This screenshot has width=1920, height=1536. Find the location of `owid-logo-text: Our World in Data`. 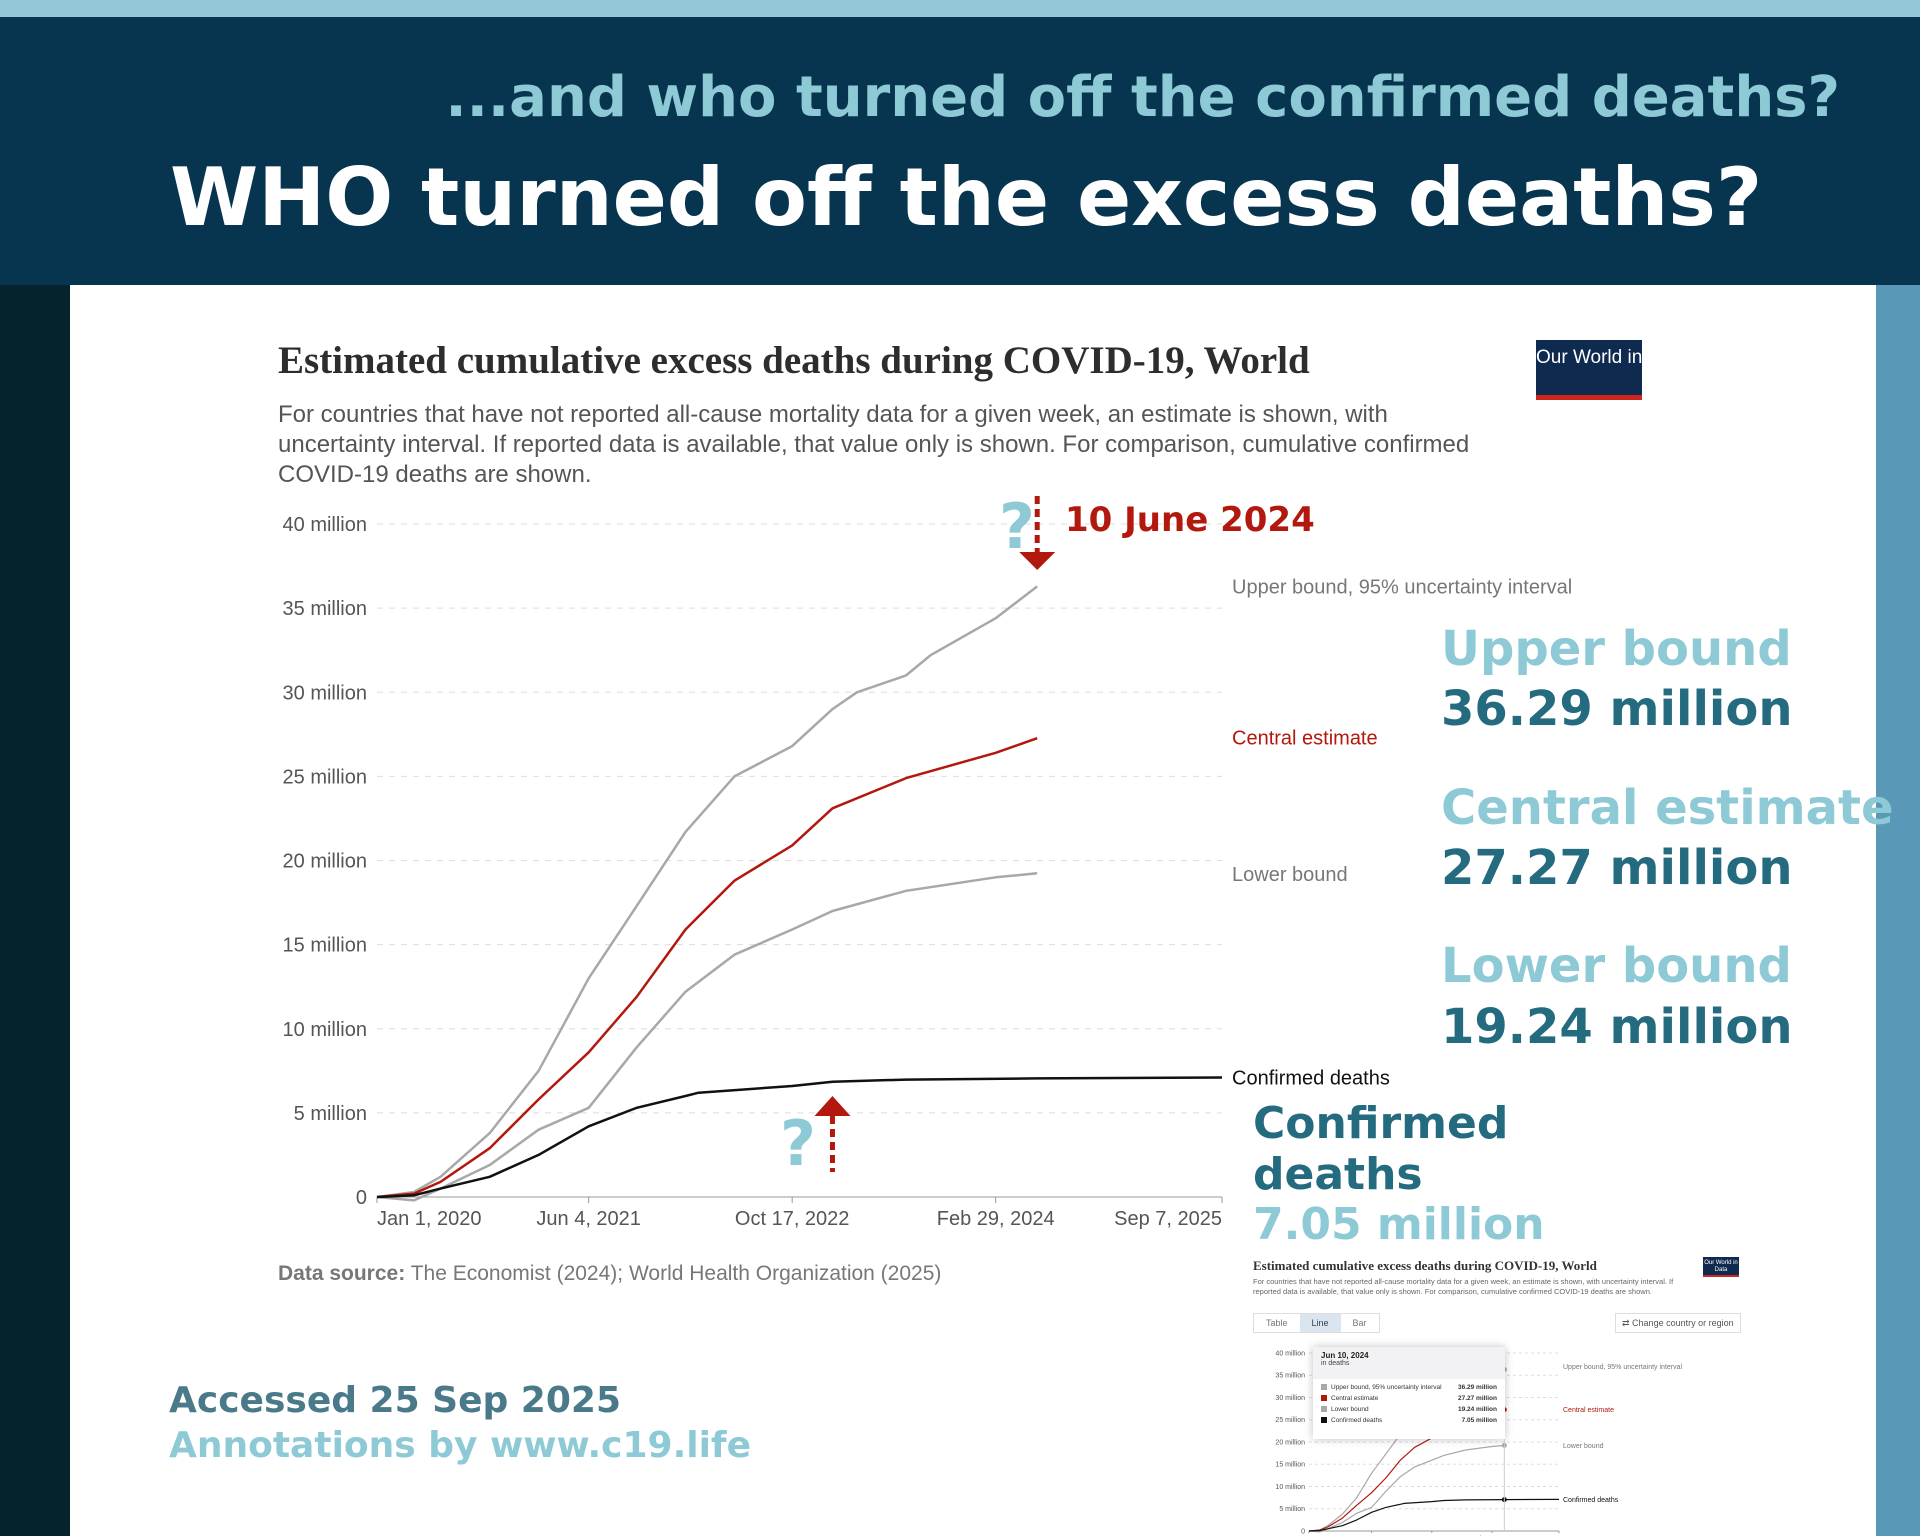

owid-logo-text: Our World in Data is located at coordinates (1612, 357).